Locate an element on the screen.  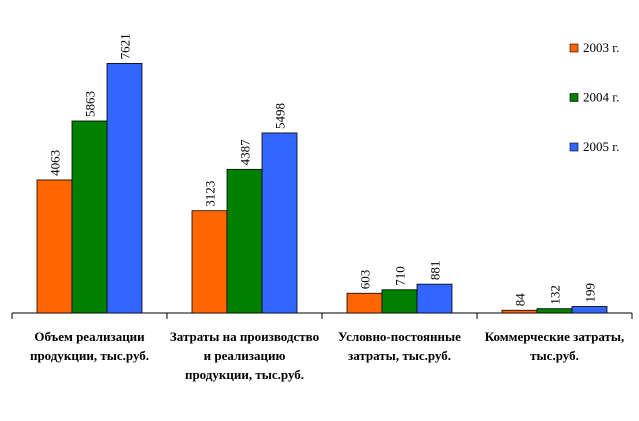
x-tick-label: Объем реализации продукции, тыс.руб. is located at coordinates (89, 346).